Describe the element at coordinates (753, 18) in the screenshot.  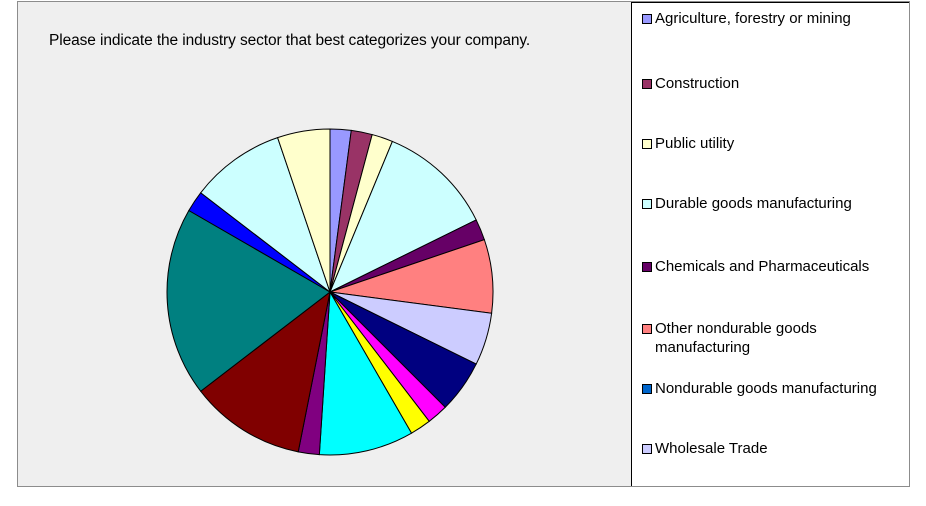
I see `legend-label: Agriculture, forestry or mining` at that location.